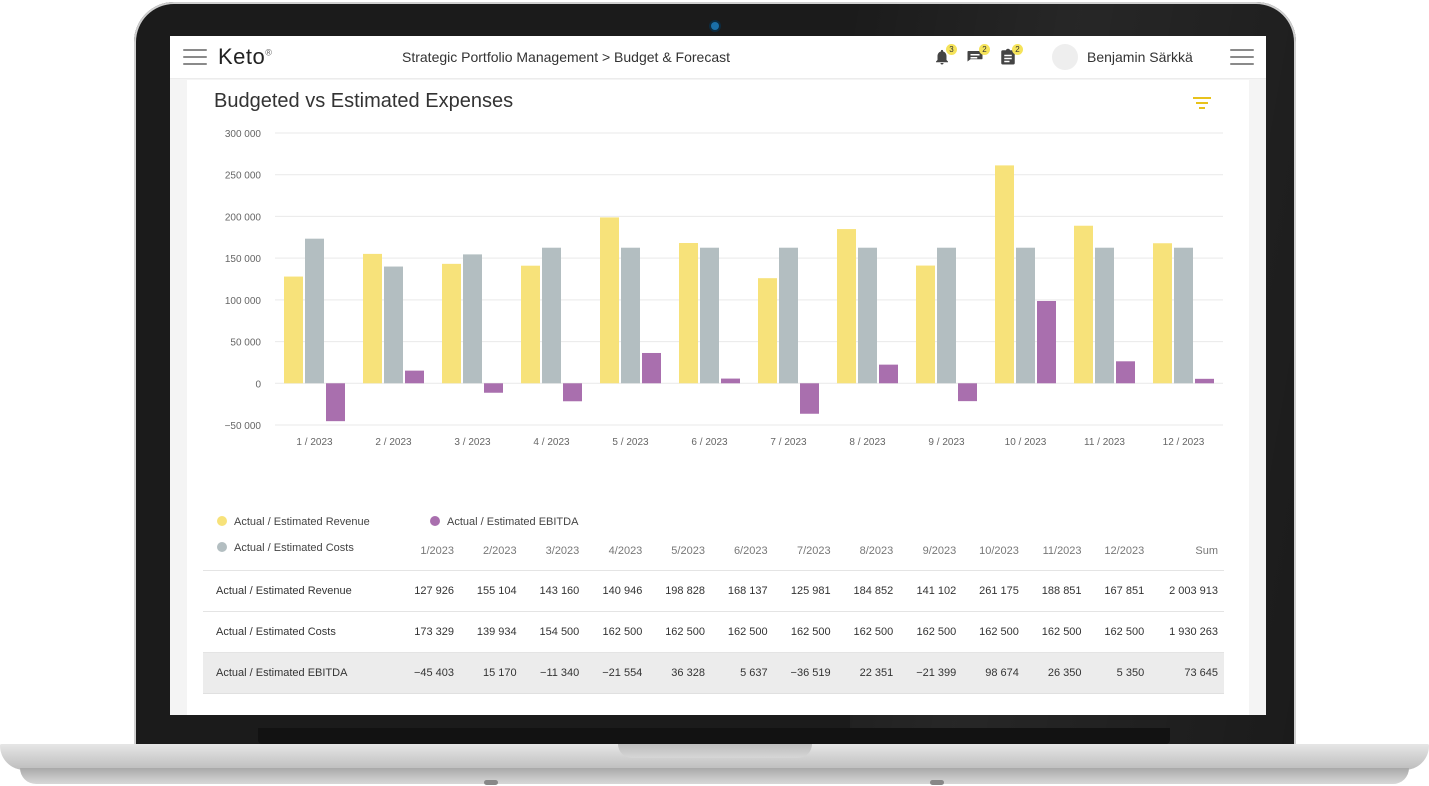 Image resolution: width=1429 pixels, height=786 pixels. What do you see at coordinates (1011, 55) in the screenshot?
I see `tasks-button: 2` at bounding box center [1011, 55].